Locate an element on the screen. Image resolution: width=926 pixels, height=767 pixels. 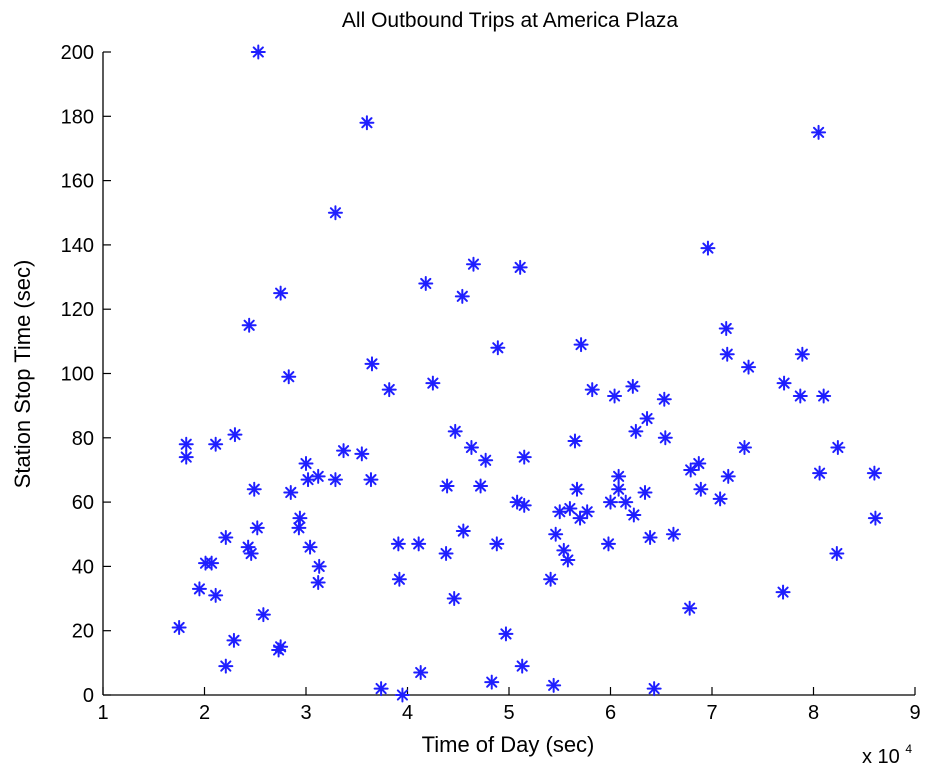
y-tick-label: 200 is located at coordinates (77, 53).